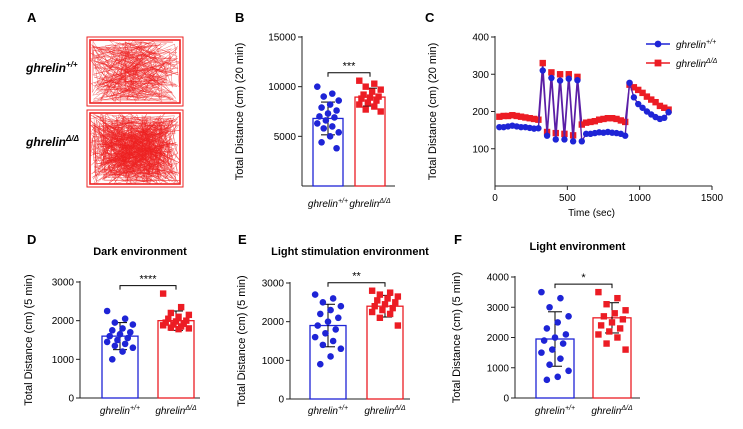  Describe the element at coordinates (480, 149) in the screenshot. I see `y-tick-label: 100` at that location.